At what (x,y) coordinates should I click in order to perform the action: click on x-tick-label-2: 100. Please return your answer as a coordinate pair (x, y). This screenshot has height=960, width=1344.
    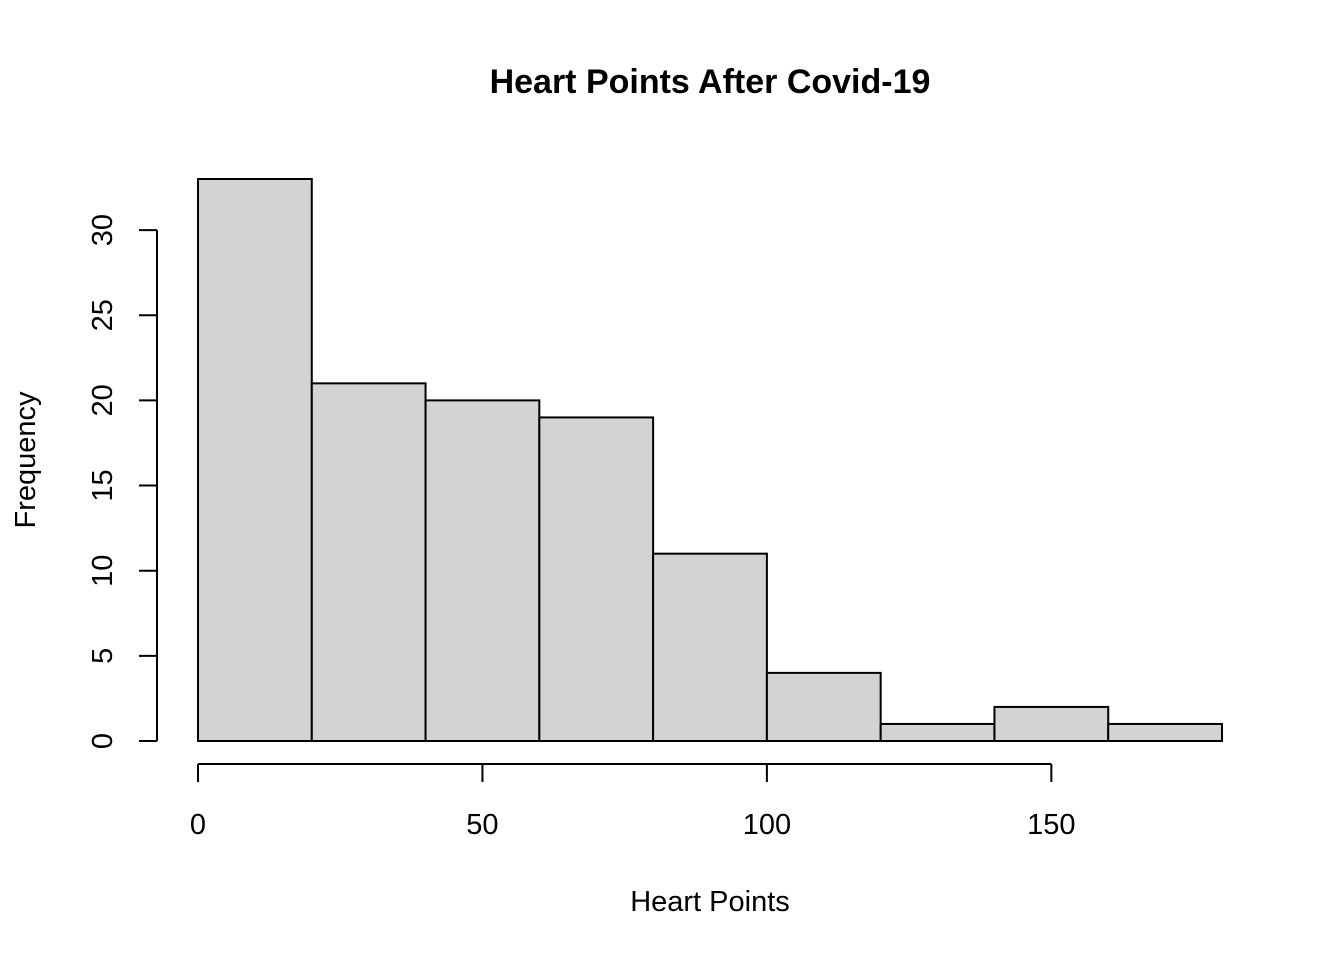
    Looking at the image, I should click on (767, 825).